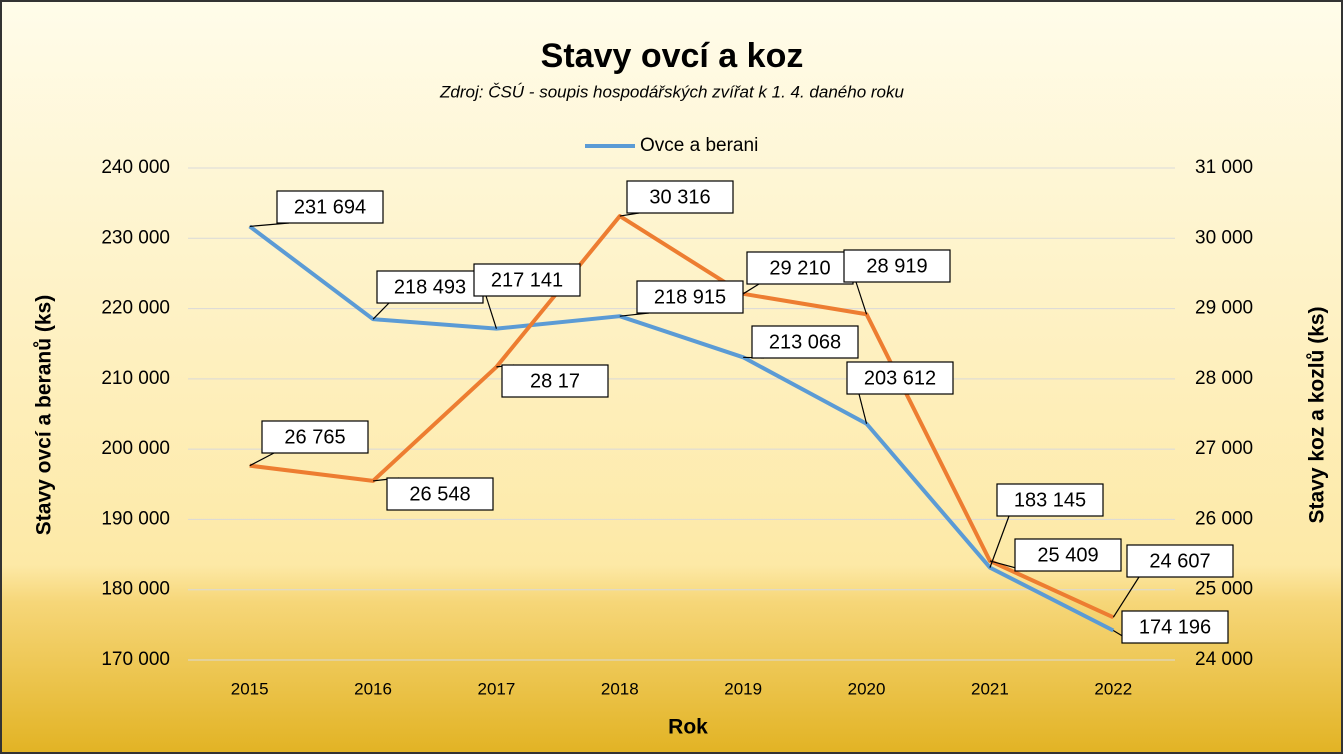 The width and height of the screenshot is (1343, 754). I want to click on x-tick-label: 2019, so click(743, 688).